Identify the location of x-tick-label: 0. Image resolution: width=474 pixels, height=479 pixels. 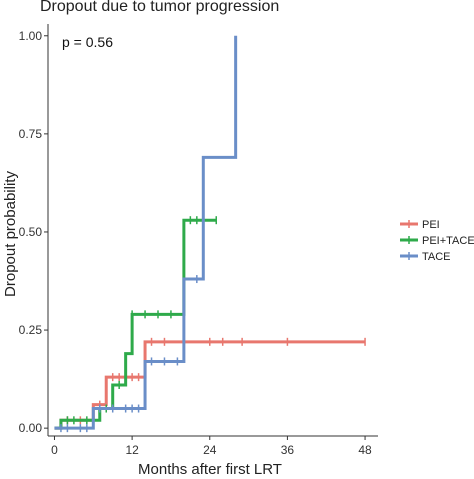
(54, 450).